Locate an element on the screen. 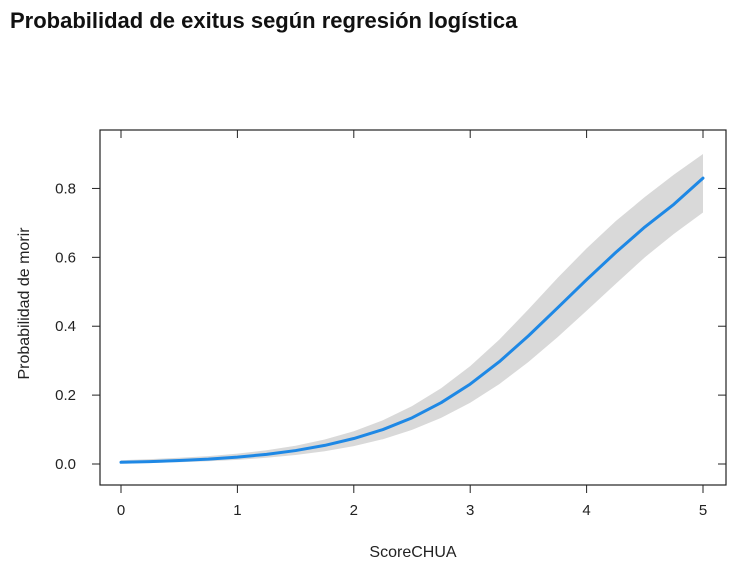 This screenshot has width=750, height=569. x-tick-label: 1 is located at coordinates (237, 510).